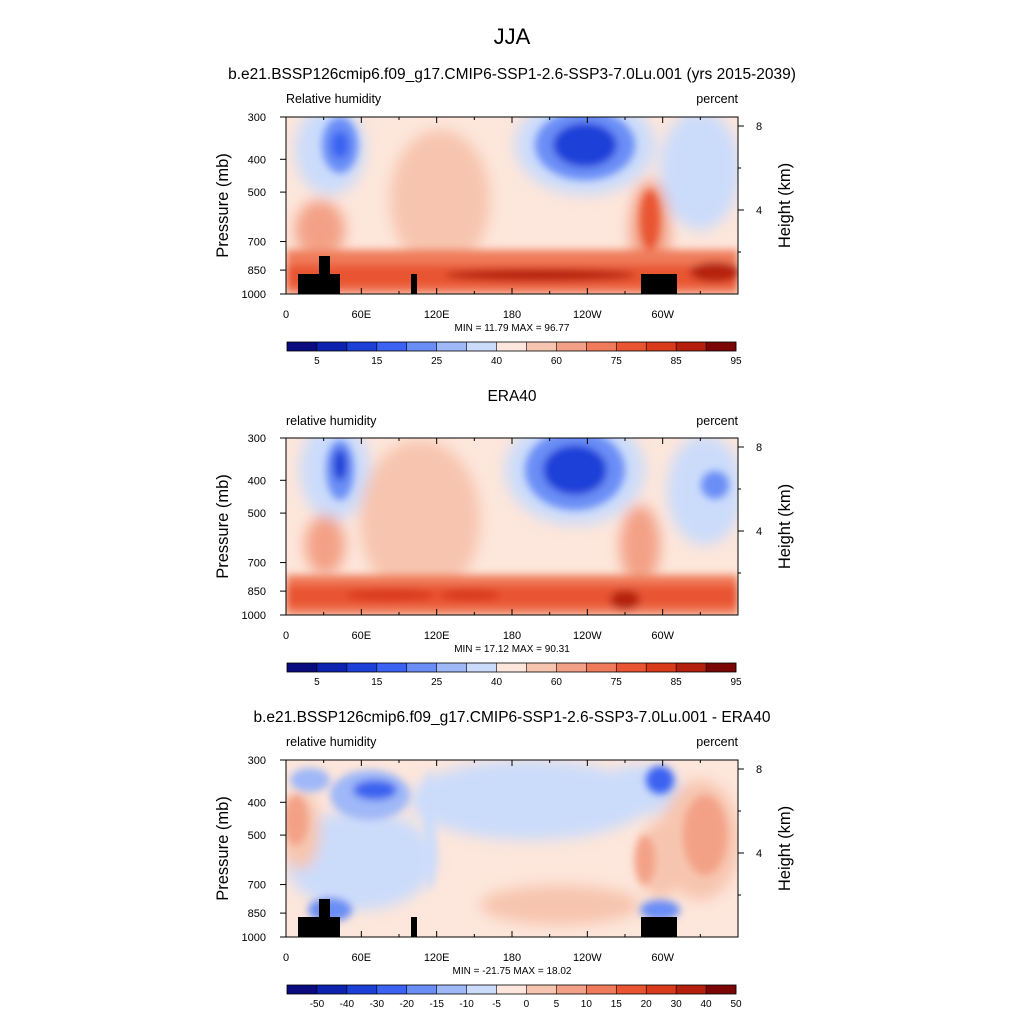  Describe the element at coordinates (407, 1004) in the screenshot. I see `colorbar-label: -20` at that location.